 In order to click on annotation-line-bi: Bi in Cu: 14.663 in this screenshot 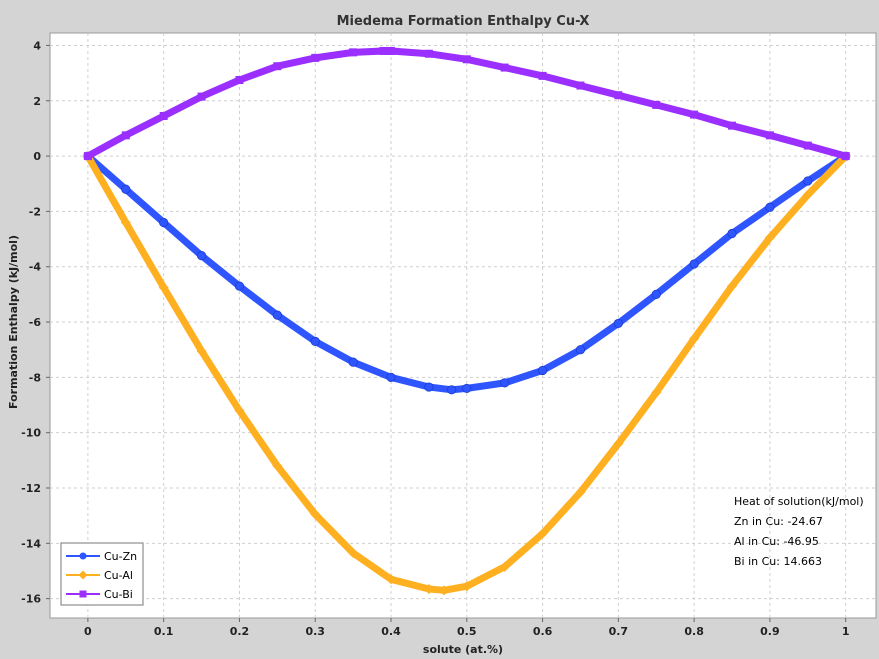, I will do `click(778, 561)`.